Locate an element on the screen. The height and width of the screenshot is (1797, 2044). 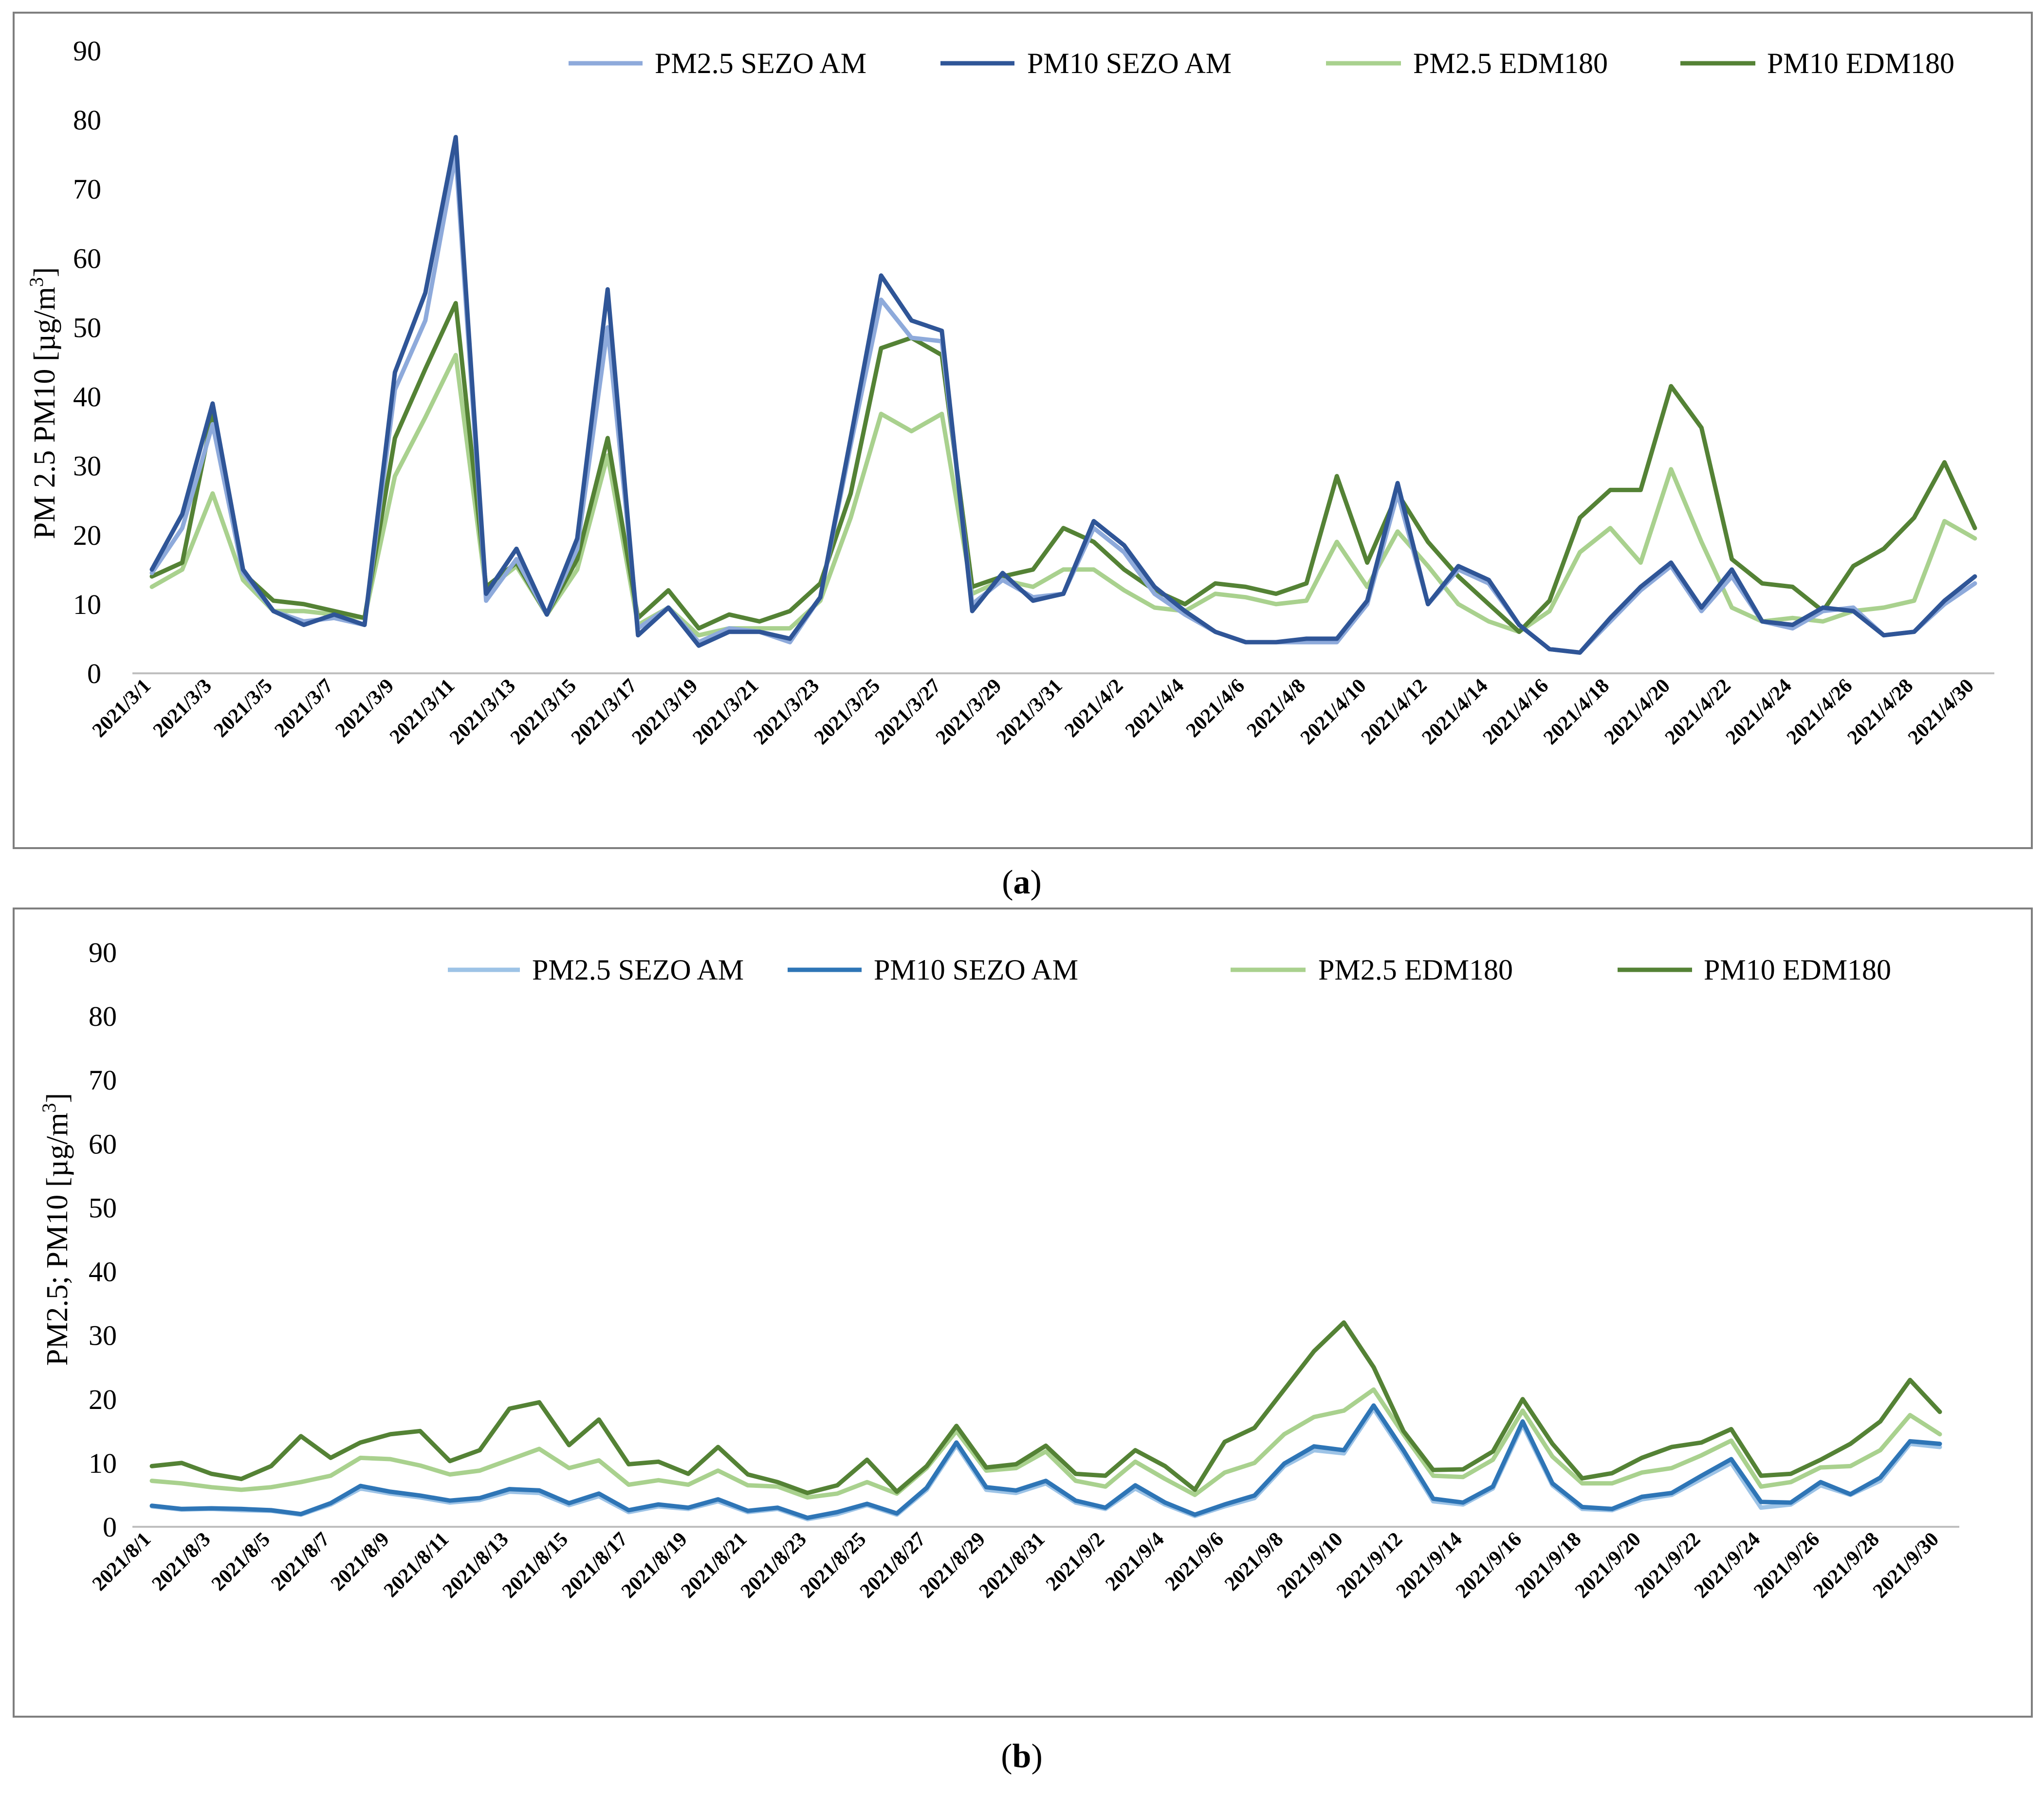
chart-a-y-tick: 10 is located at coordinates (87, 604).